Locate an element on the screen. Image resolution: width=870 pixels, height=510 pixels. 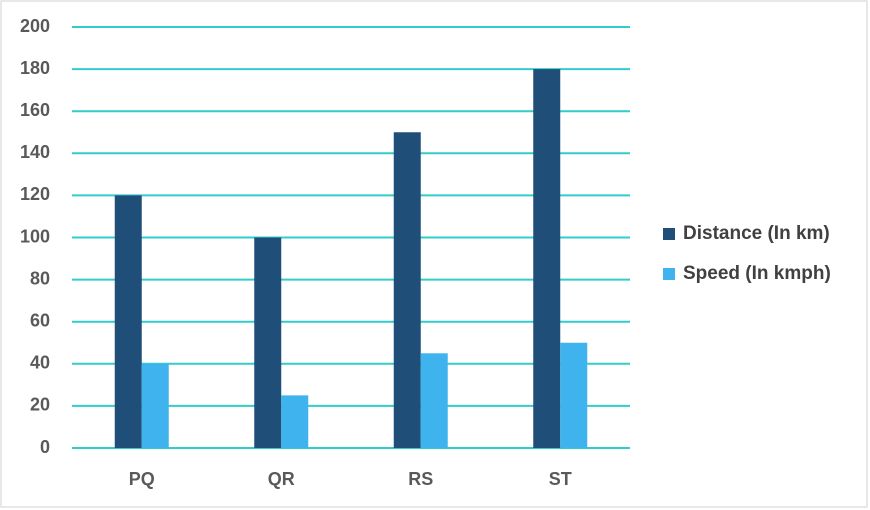
x-tick-label: QR is located at coordinates (281, 479).